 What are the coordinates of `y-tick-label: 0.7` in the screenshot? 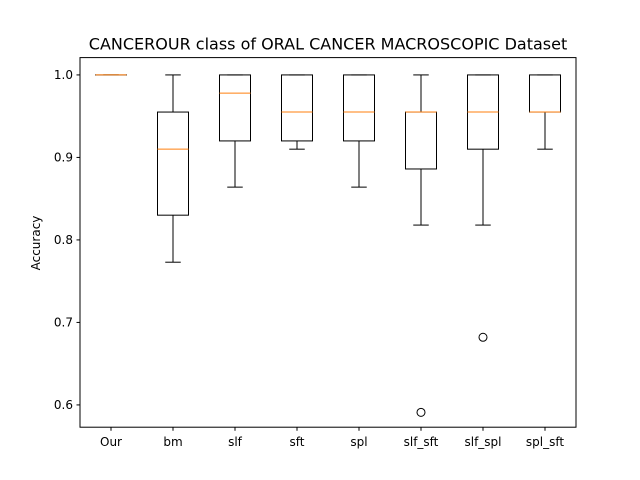 It's located at (63, 323).